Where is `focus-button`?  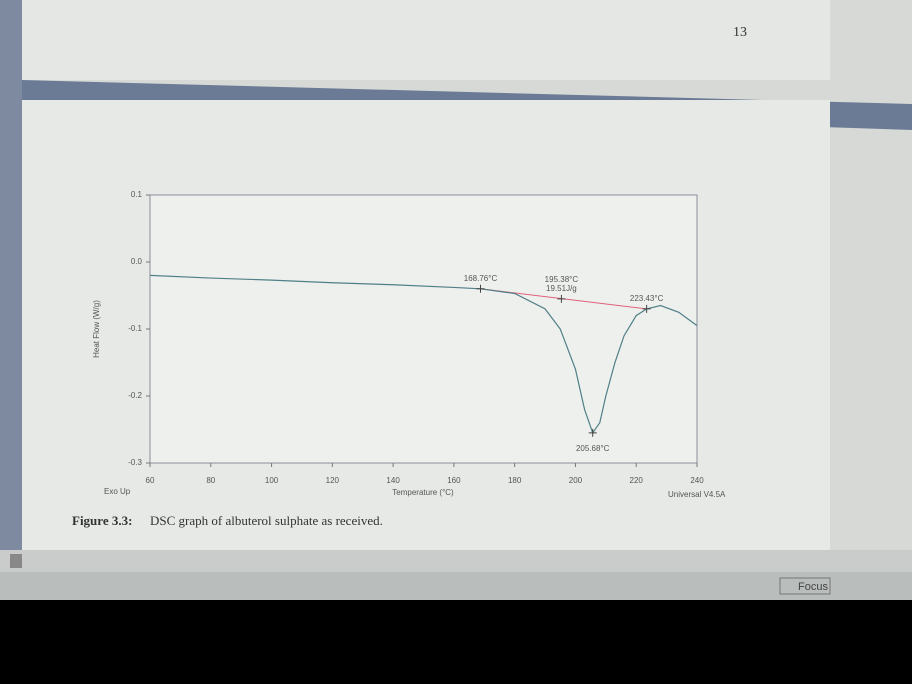
focus-button is located at coordinates (805, 586).